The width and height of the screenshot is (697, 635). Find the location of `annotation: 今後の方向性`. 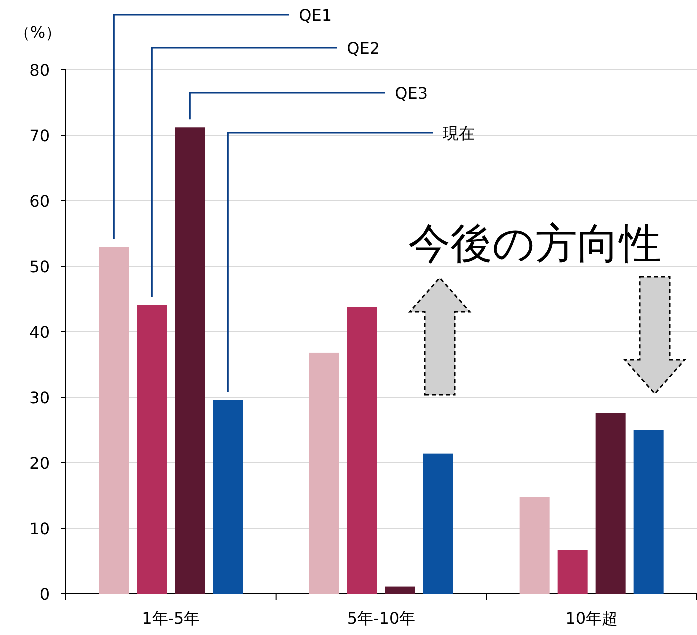

annotation: 今後の方向性 is located at coordinates (535, 243).